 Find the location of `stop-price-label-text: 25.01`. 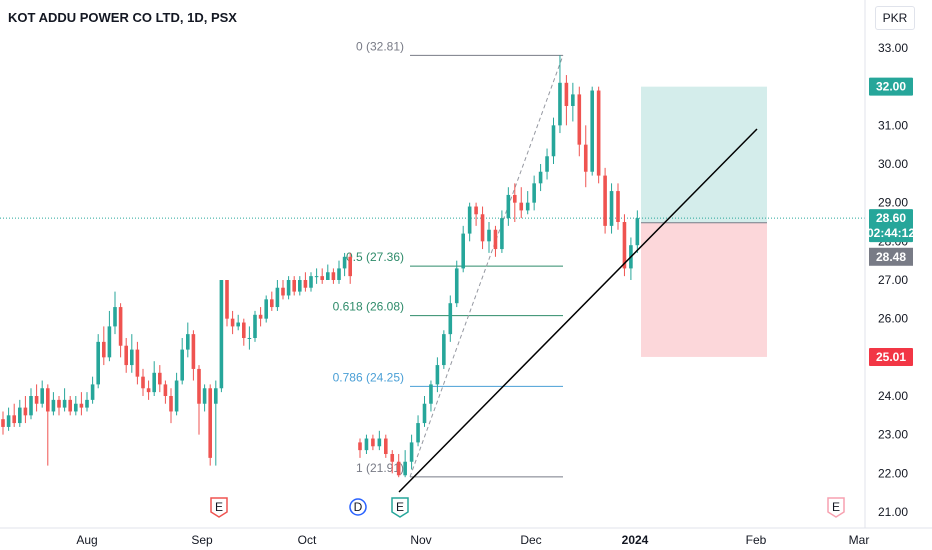

stop-price-label-text: 25.01 is located at coordinates (891, 357).